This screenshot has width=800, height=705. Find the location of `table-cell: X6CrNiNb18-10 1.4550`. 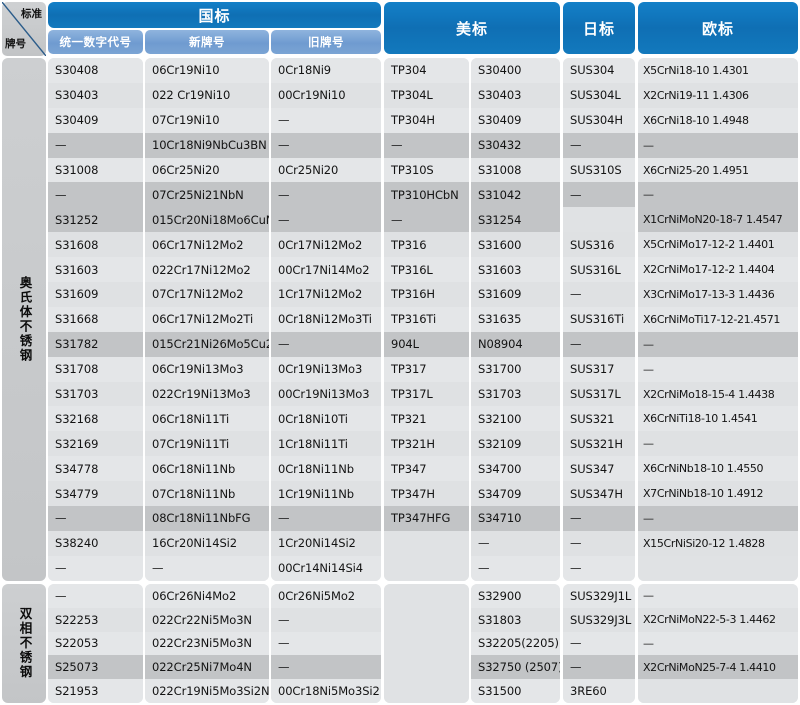

table-cell: X6CrNiNb18-10 1.4550 is located at coordinates (718, 469).